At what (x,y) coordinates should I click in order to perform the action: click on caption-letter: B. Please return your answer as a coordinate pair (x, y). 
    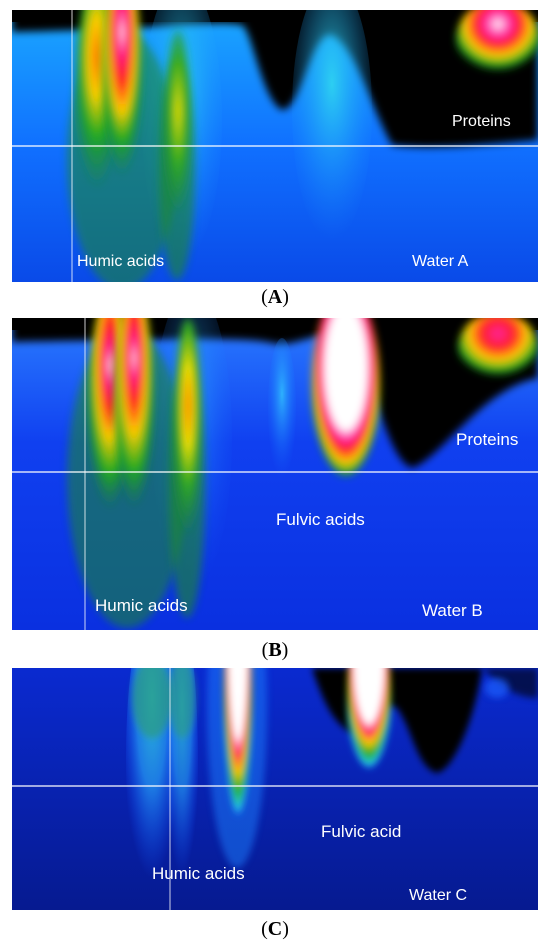
    Looking at the image, I should click on (275, 650).